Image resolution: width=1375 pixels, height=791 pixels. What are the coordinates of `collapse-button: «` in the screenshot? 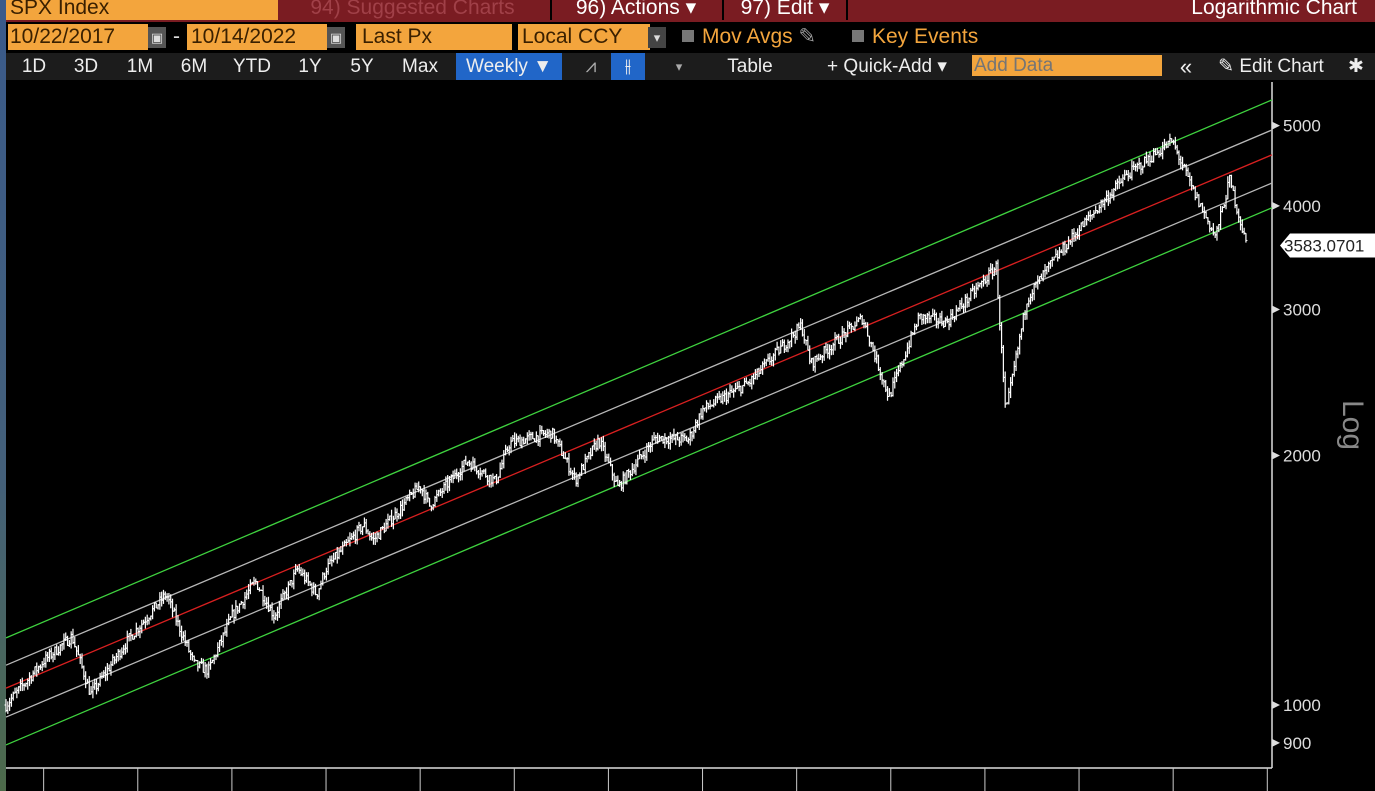 It's located at (1186, 66).